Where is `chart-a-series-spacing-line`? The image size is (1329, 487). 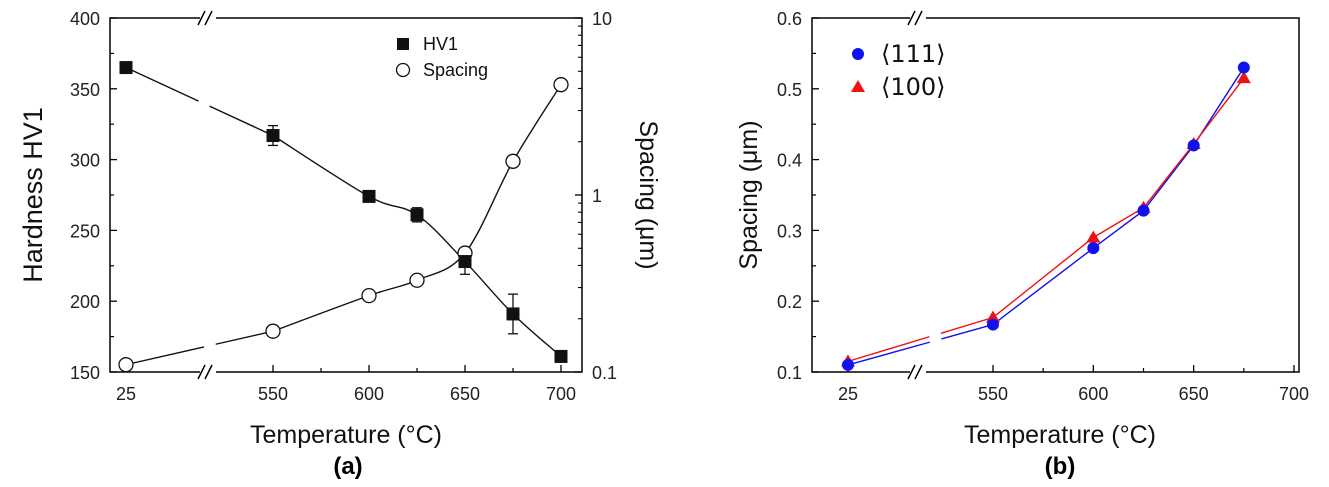
chart-a-series-spacing-line is located at coordinates (417, 208).